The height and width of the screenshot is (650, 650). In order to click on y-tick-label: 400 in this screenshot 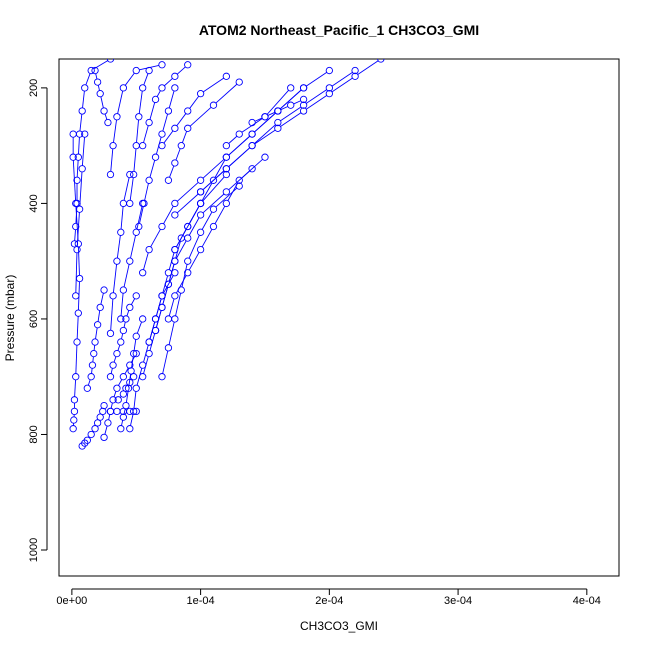, I will do `click(34, 203)`.